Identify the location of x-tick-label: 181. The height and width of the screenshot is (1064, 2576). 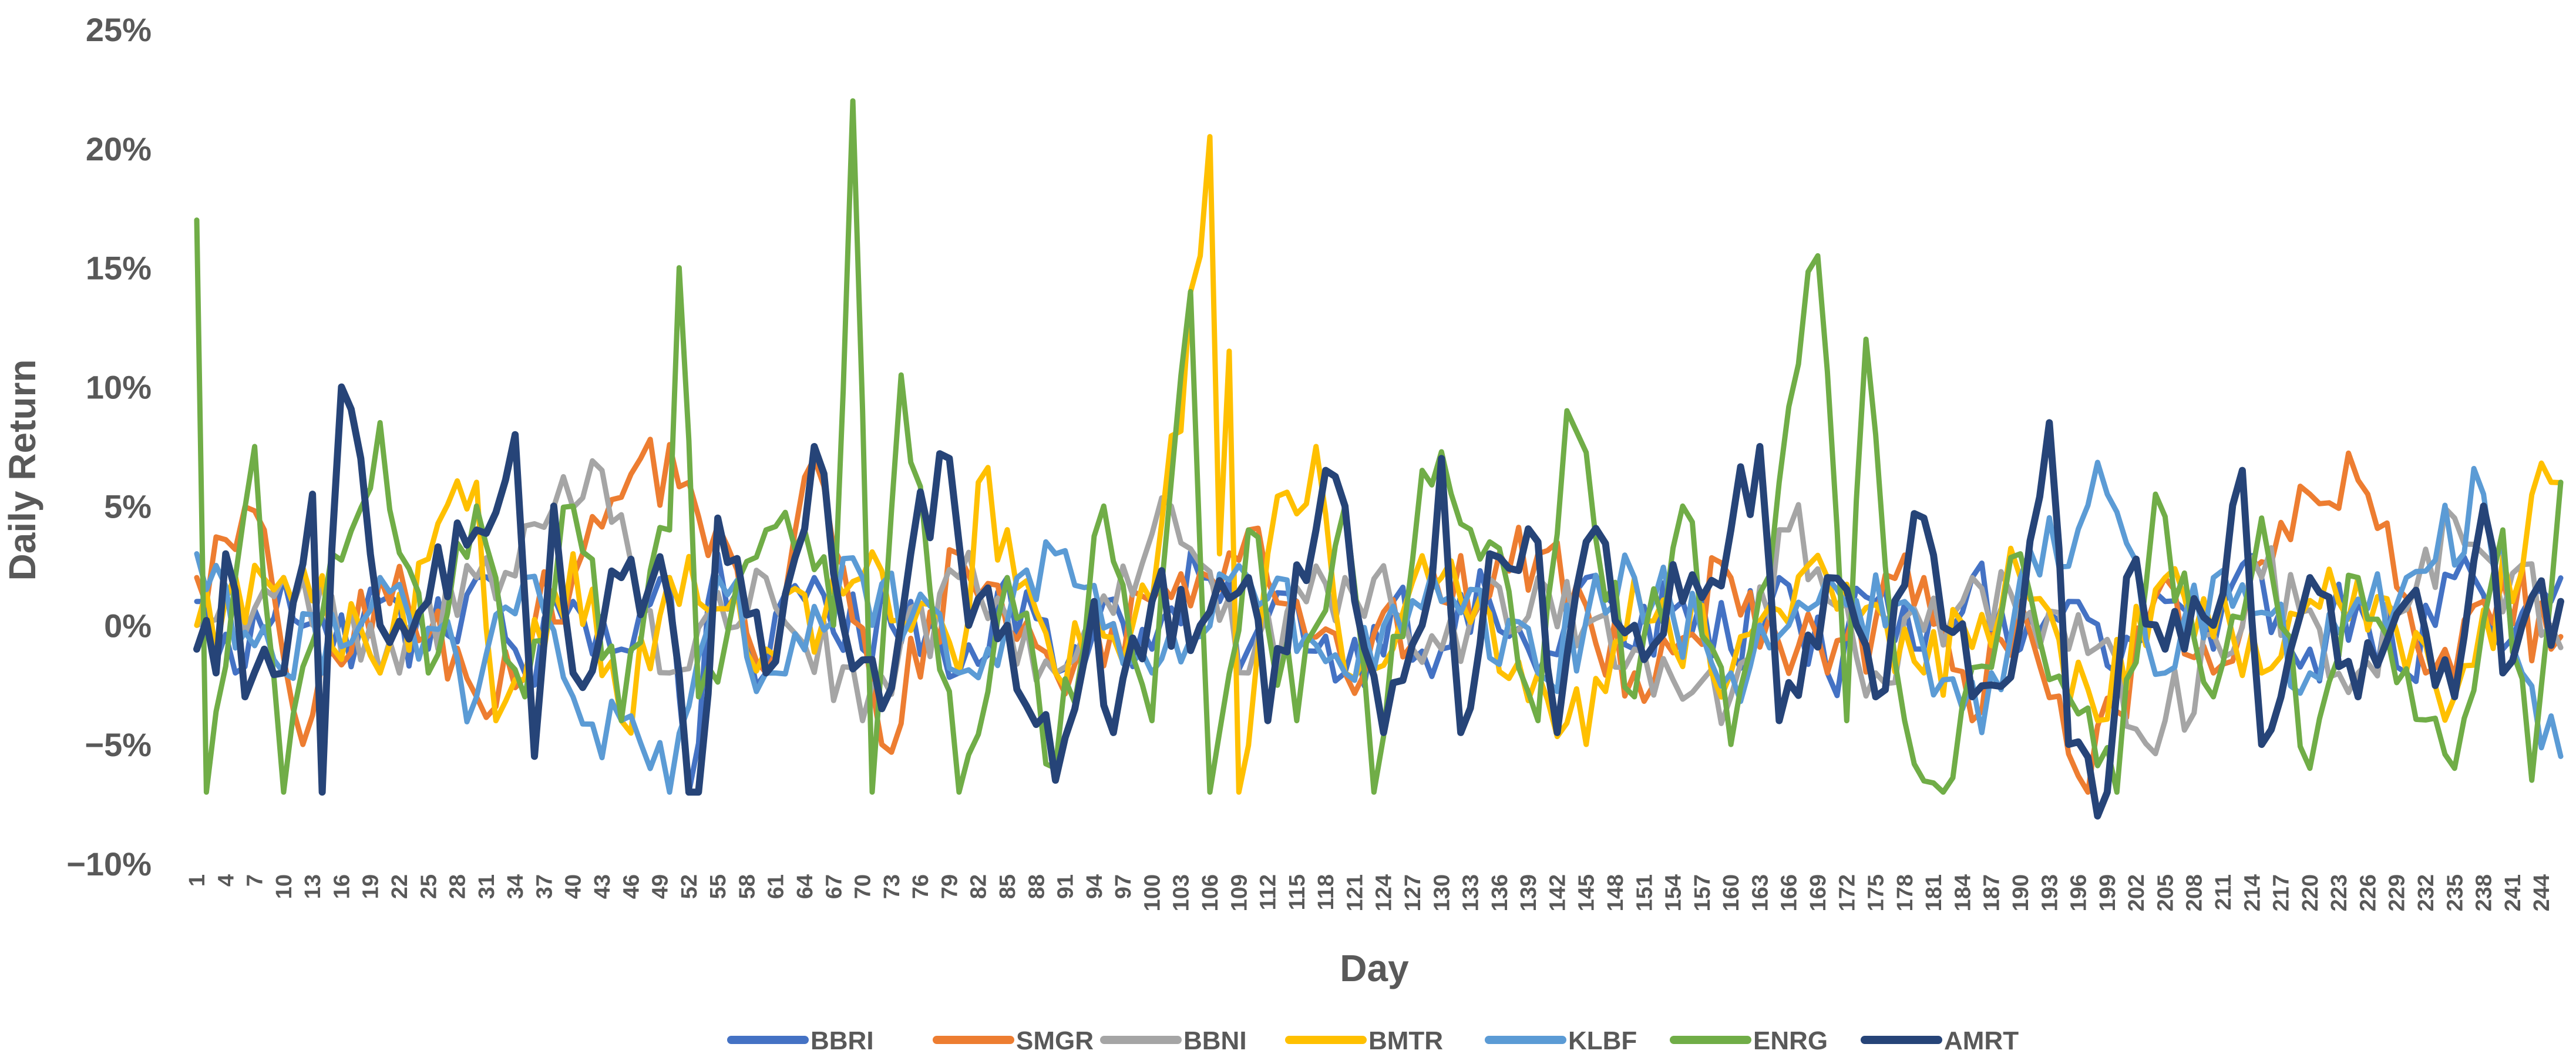
(1934, 893).